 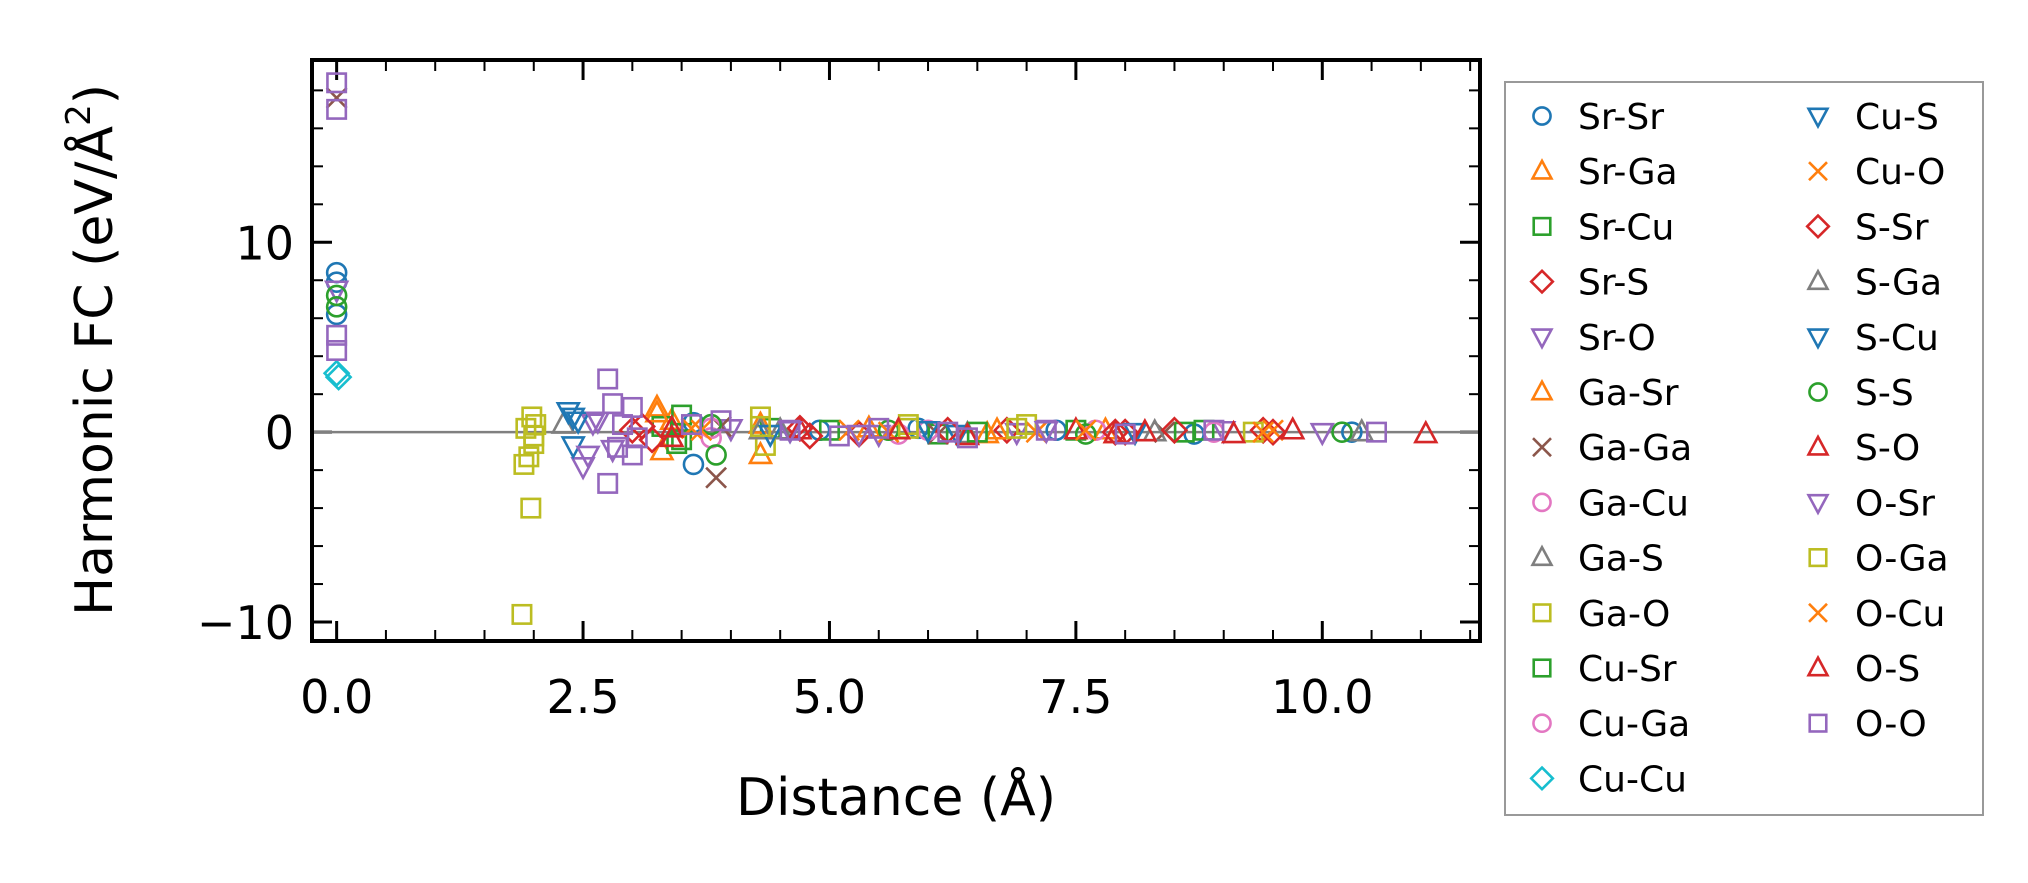 I want to click on y-axis-label-main: Harmonic FC (eV/Å, so click(x=94, y=370).